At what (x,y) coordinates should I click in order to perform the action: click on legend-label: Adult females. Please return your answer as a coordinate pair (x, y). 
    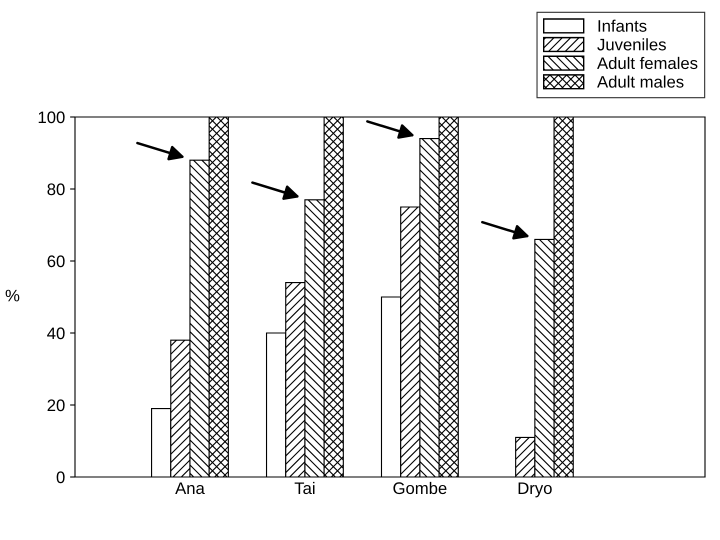
    Looking at the image, I should click on (647, 63).